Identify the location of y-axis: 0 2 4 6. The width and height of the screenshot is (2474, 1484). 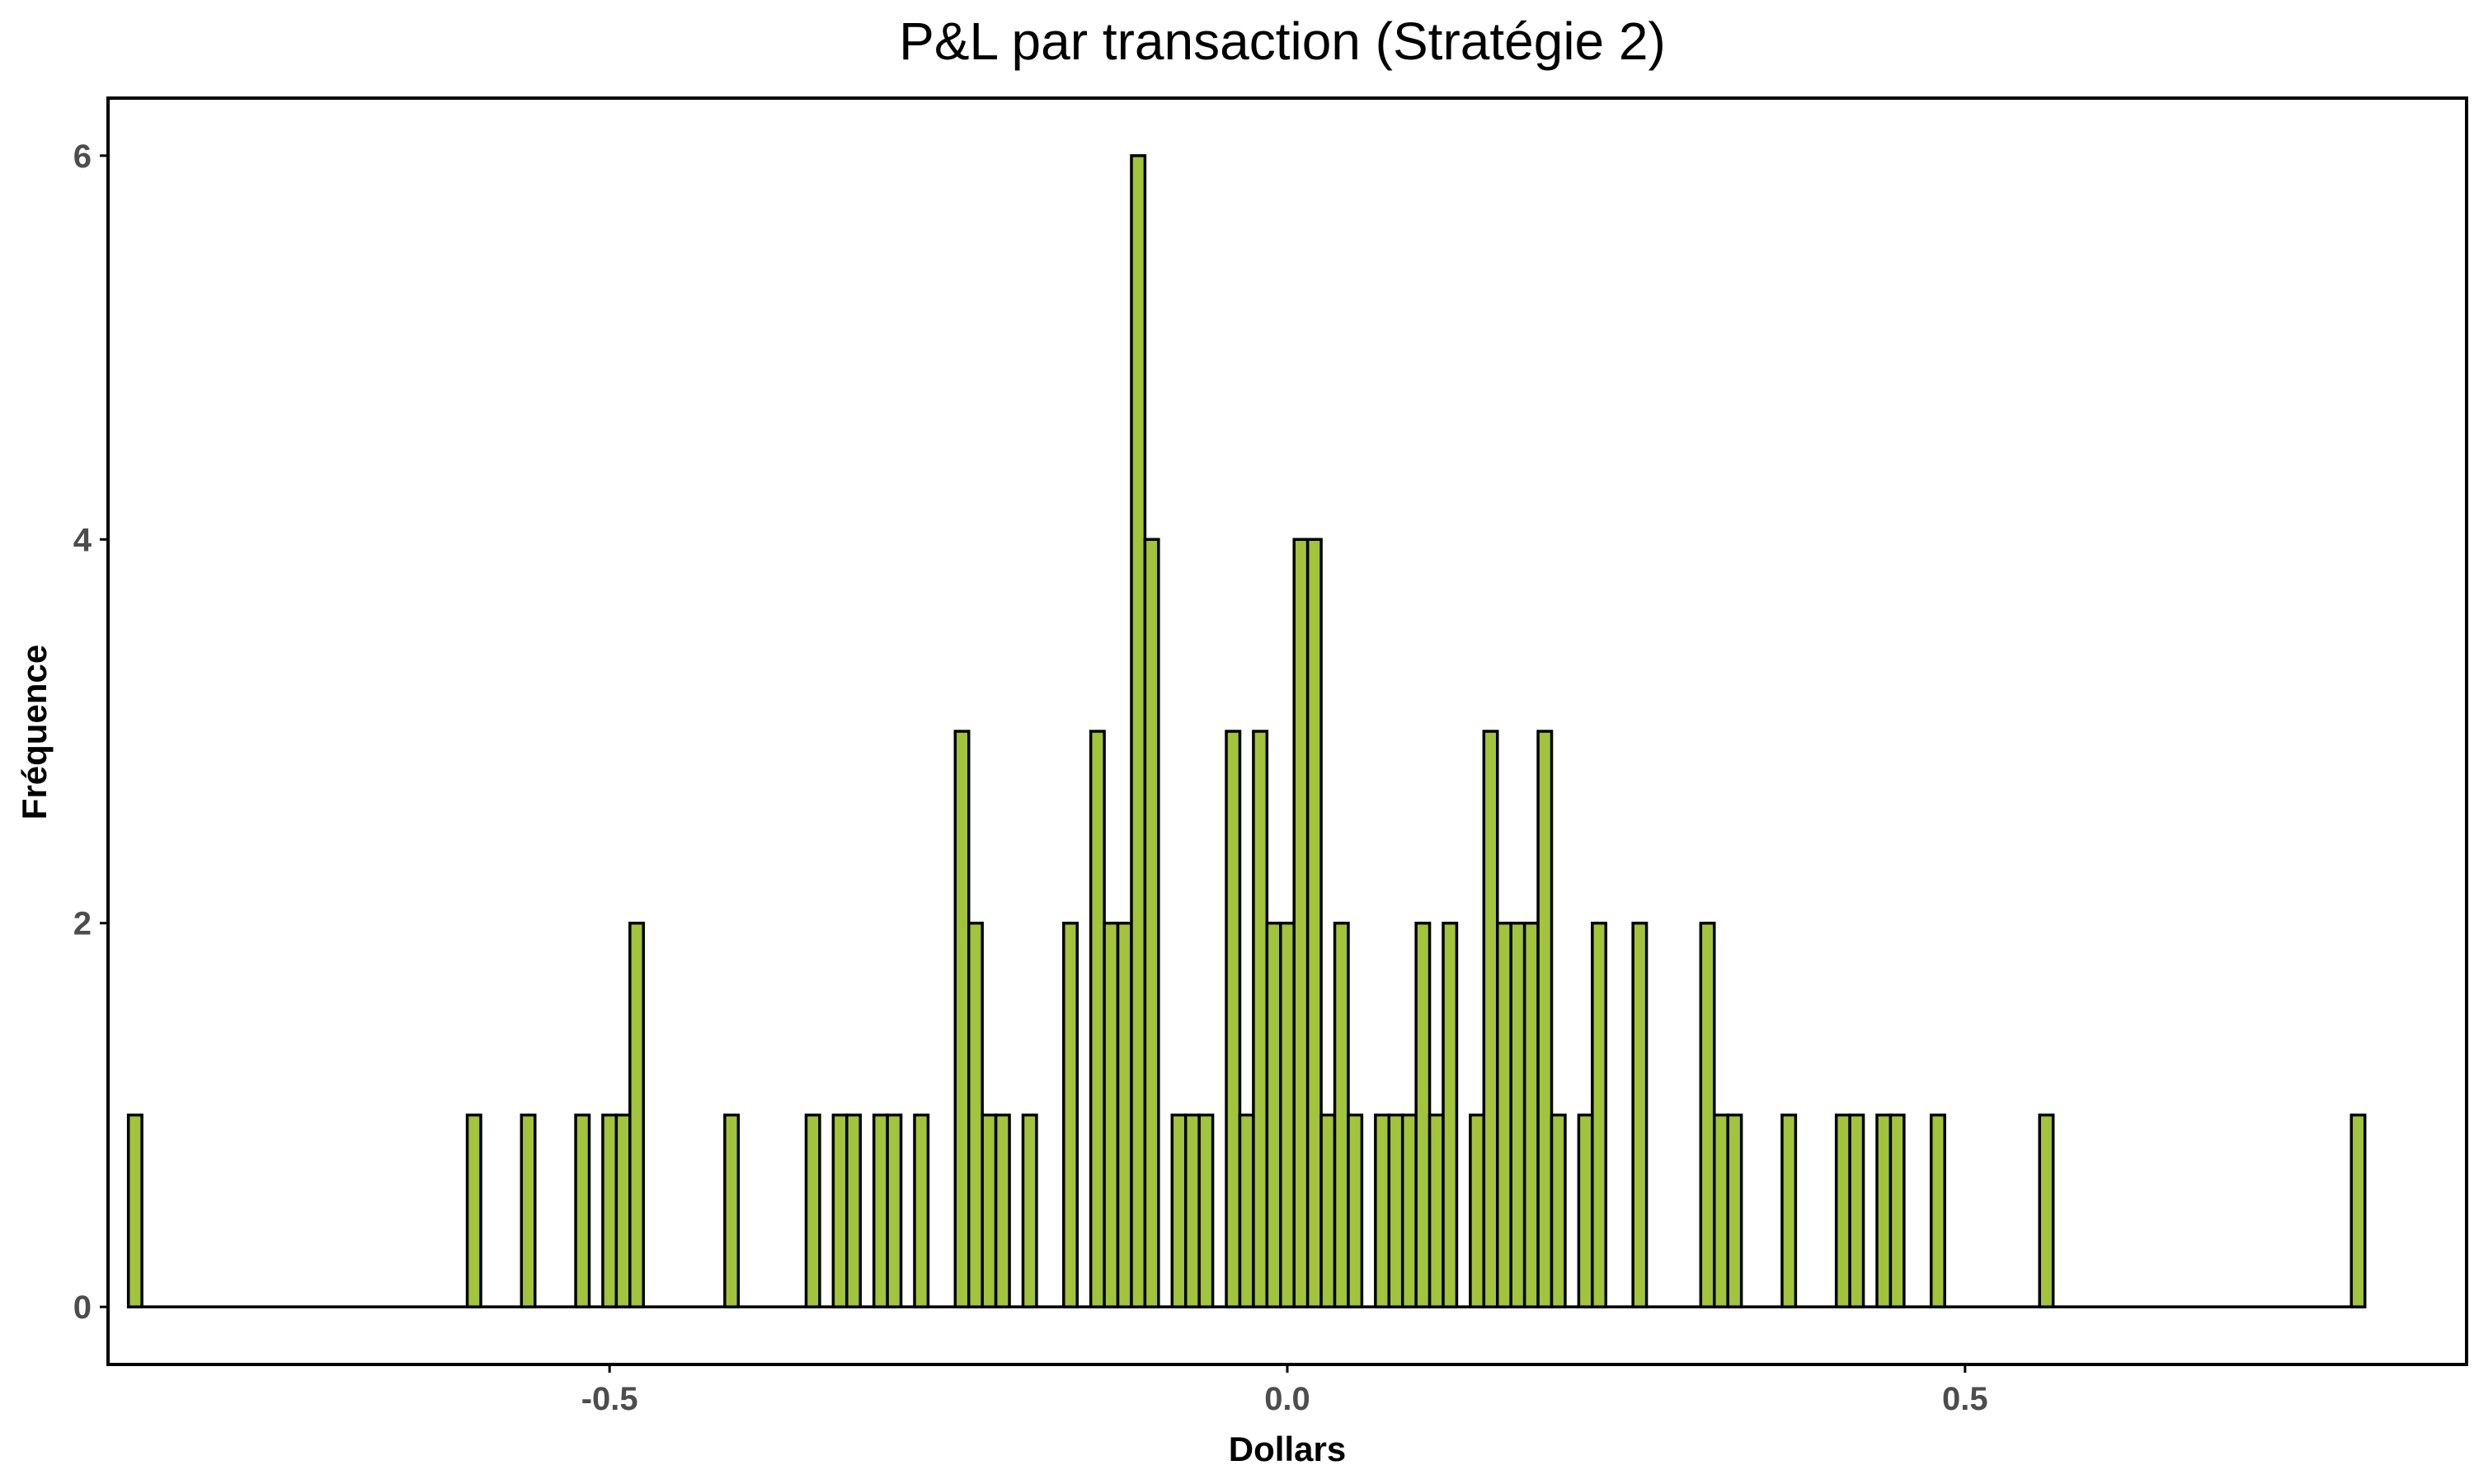
(90, 732).